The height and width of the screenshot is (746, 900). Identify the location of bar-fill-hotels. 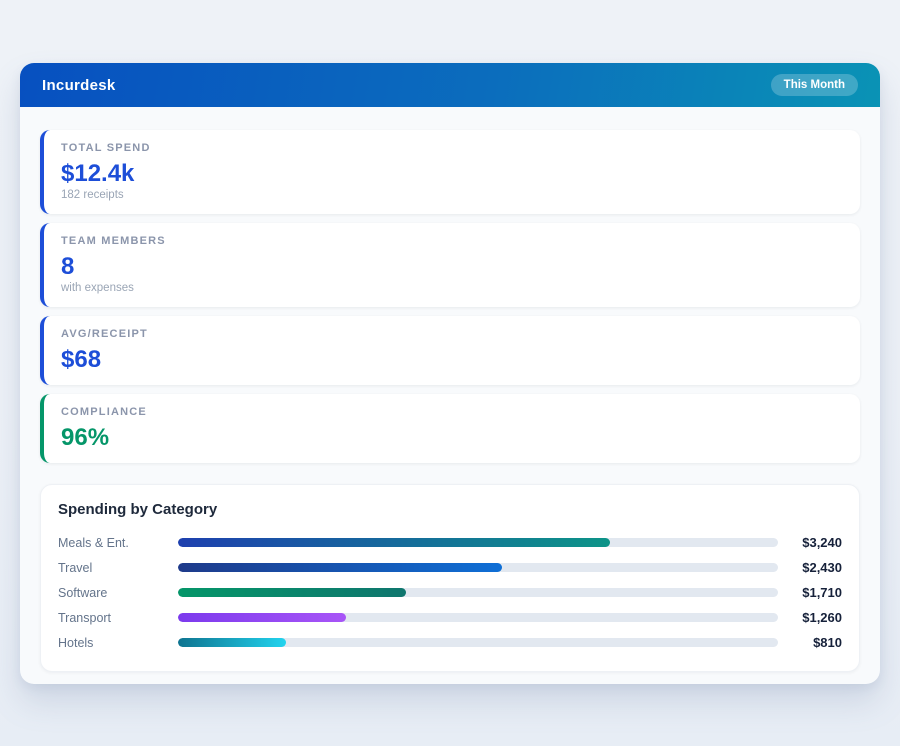
(232, 642).